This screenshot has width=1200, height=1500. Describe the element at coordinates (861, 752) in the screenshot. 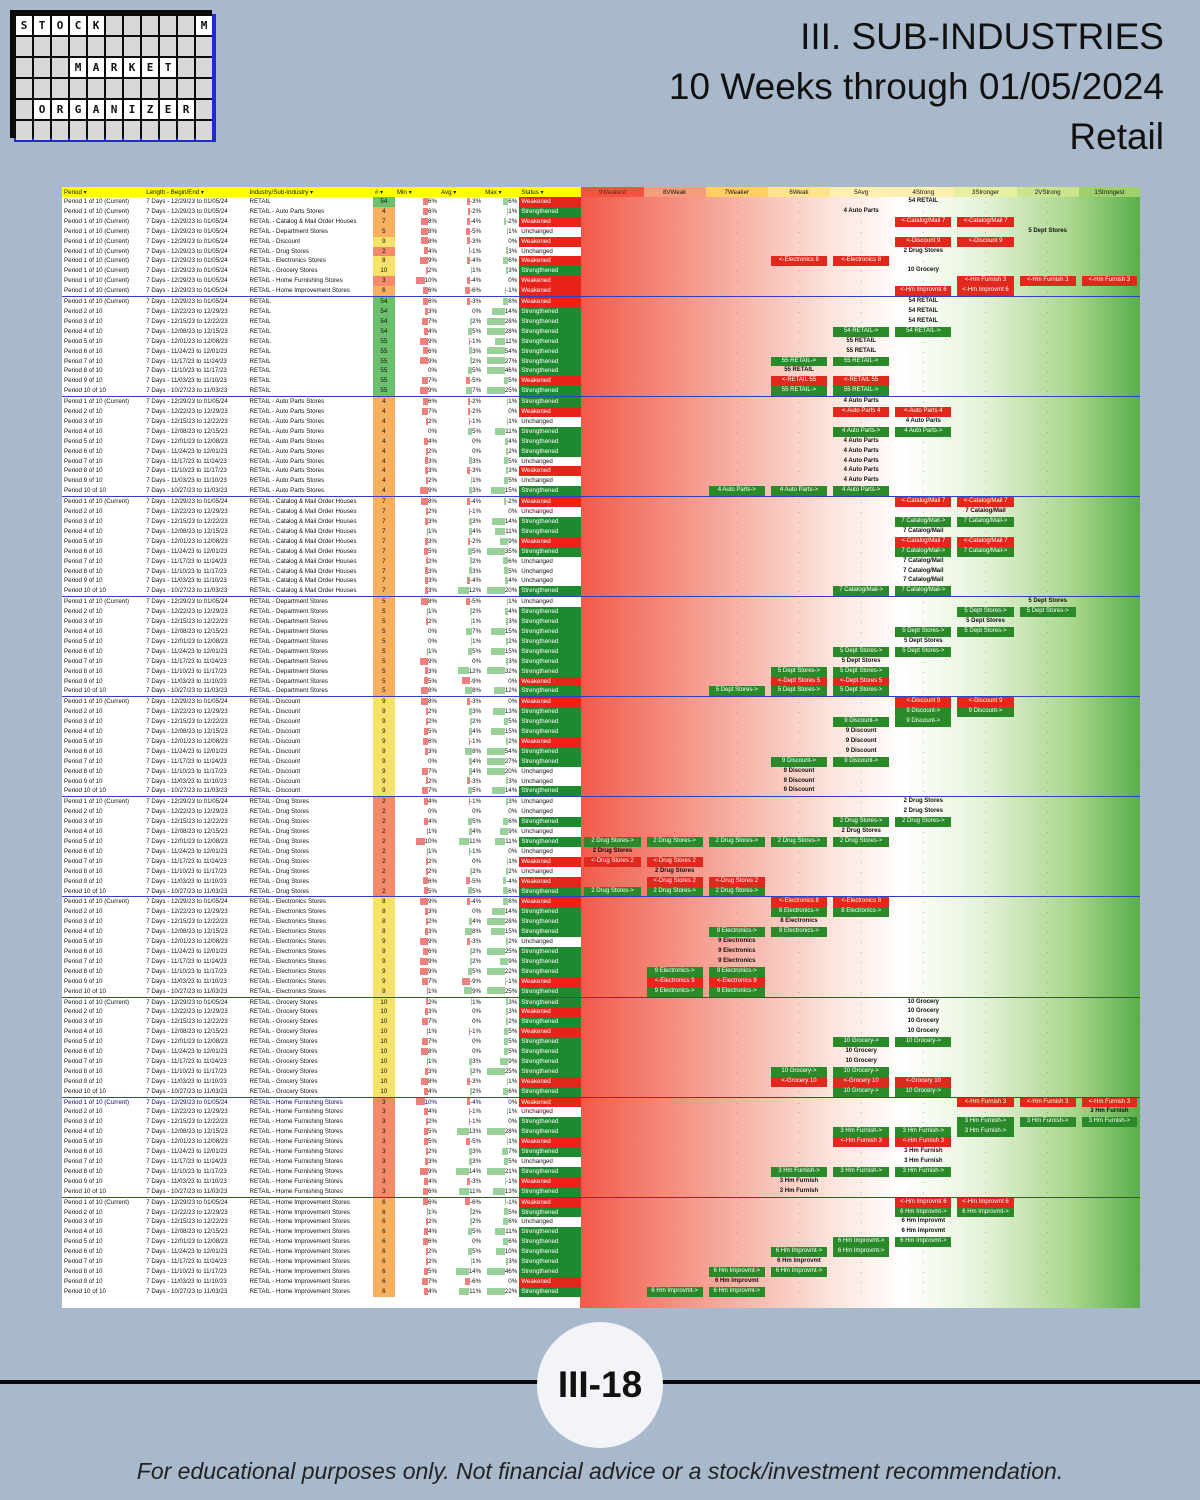

I see `cell-rank-5: 9 Discount` at that location.